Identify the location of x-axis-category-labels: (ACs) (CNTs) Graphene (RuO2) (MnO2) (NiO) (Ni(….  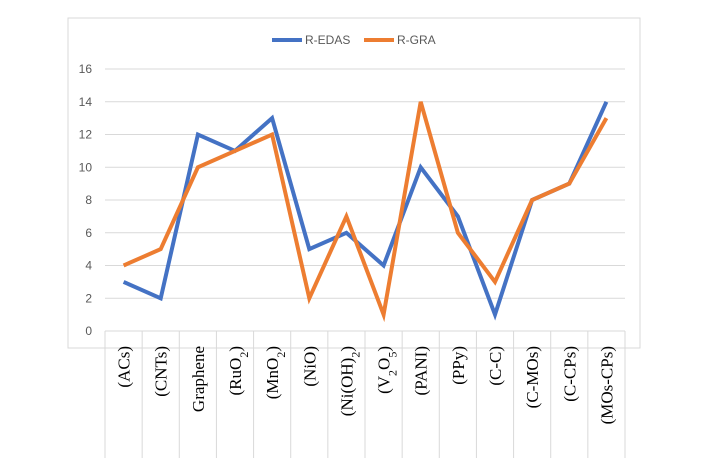
(366, 385).